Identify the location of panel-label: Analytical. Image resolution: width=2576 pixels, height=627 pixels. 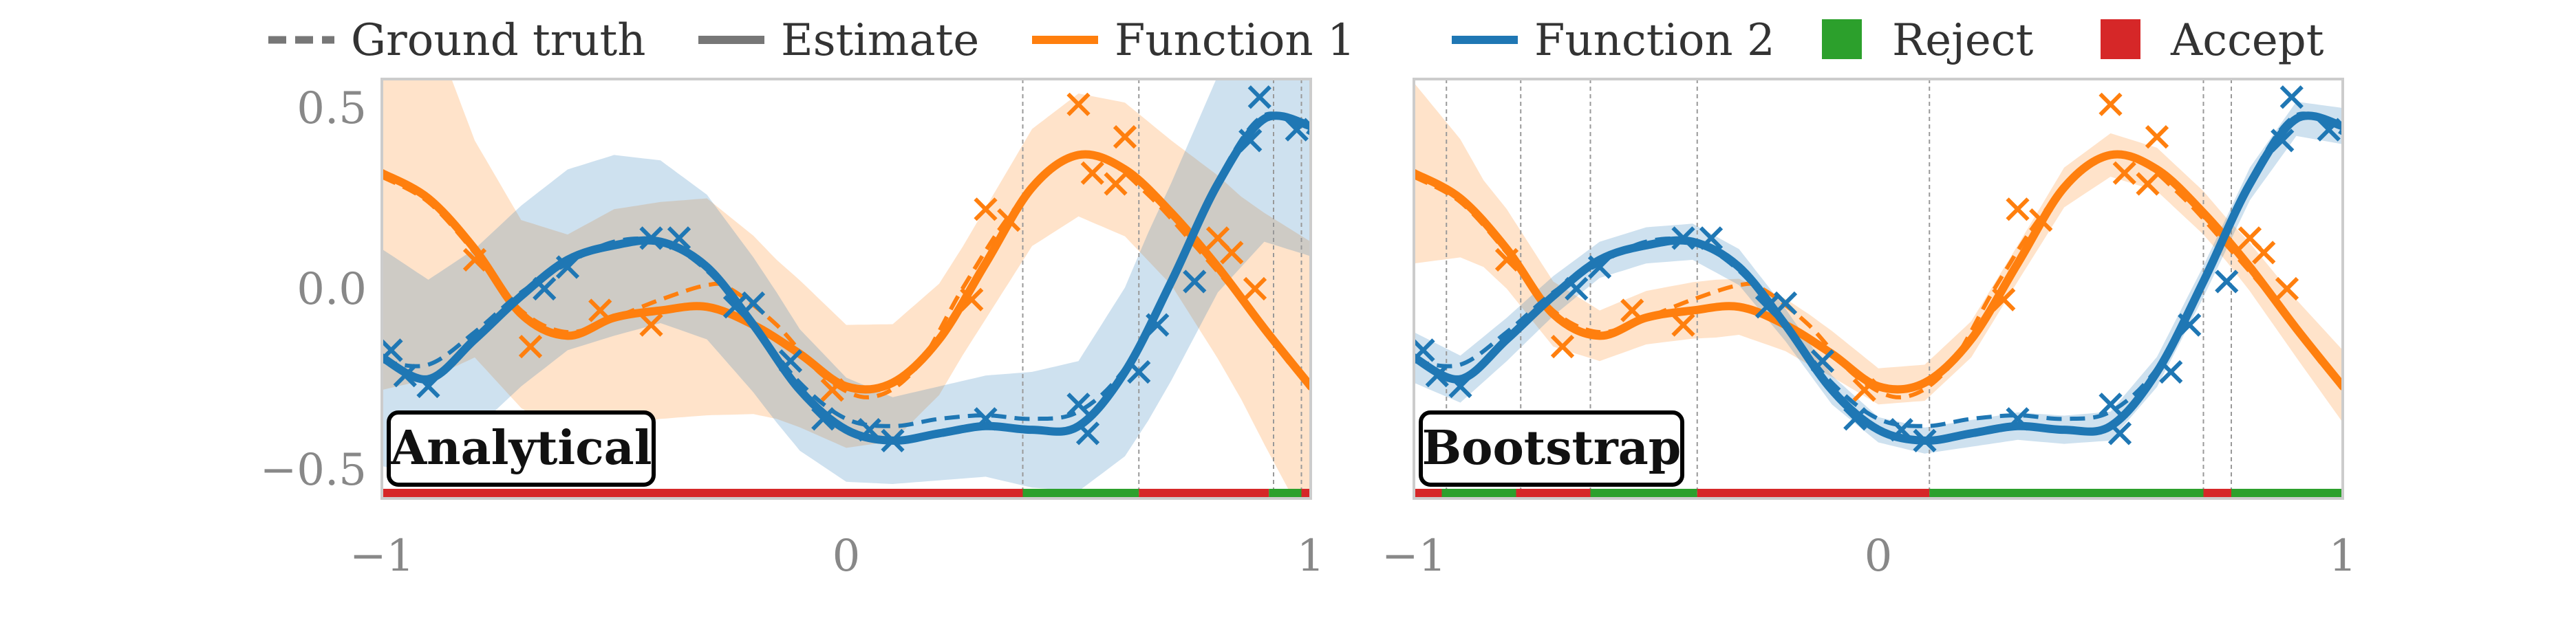
(521, 448).